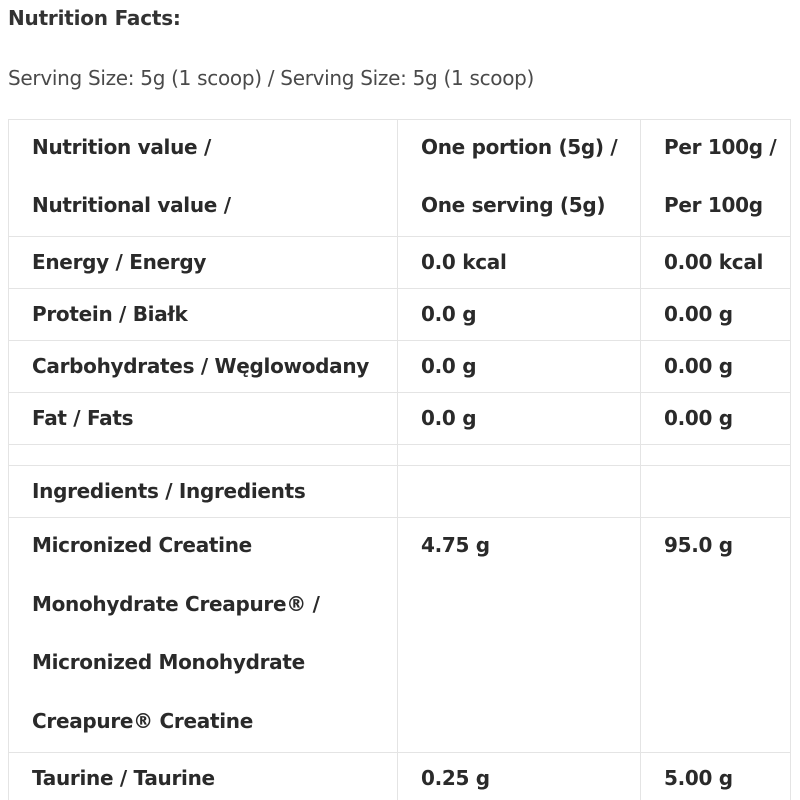 The width and height of the screenshot is (800, 800). What do you see at coordinates (714, 262) in the screenshot?
I see `nutrient-per100: 0.00 kcal` at bounding box center [714, 262].